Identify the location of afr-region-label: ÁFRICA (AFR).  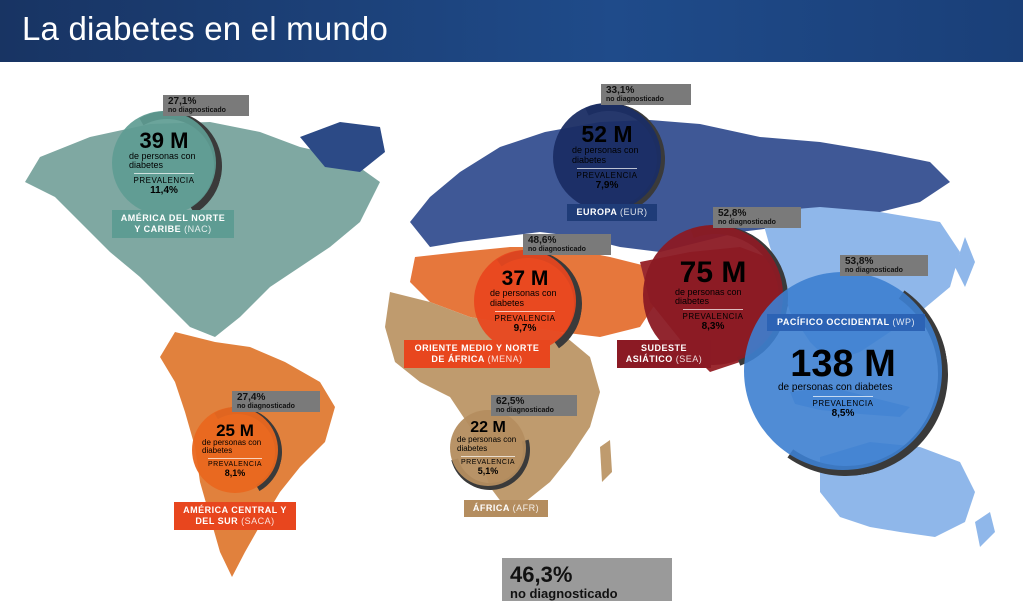
(506, 508).